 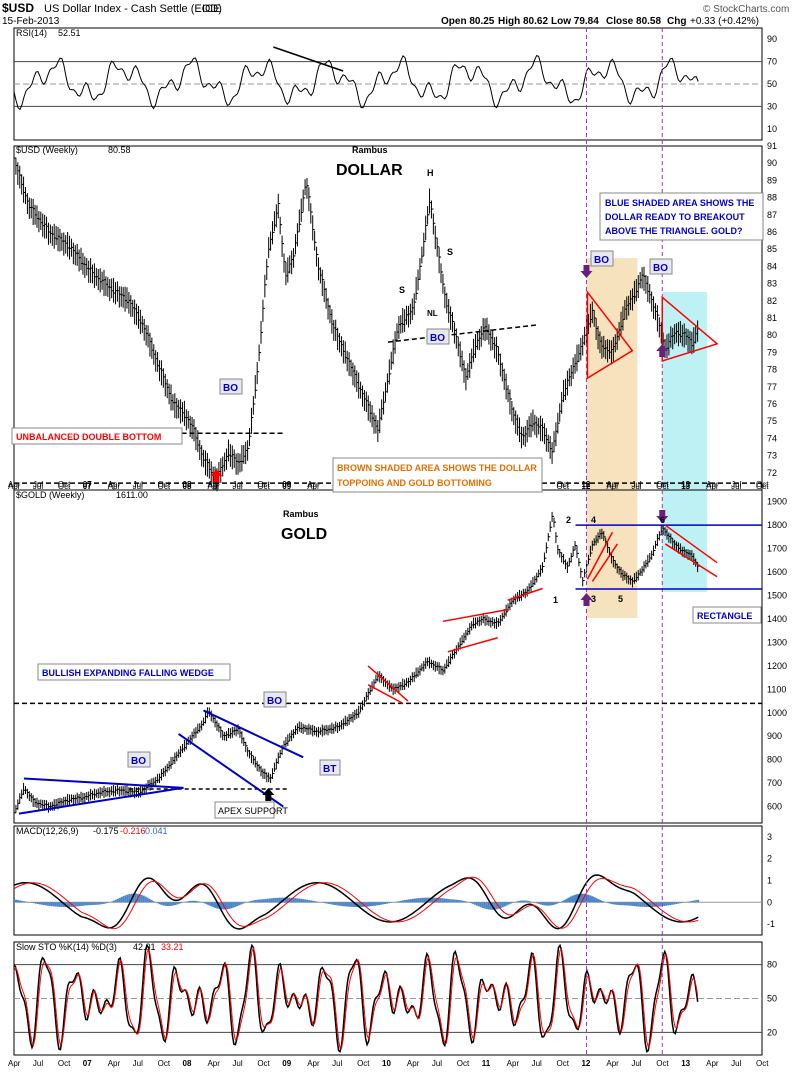 I want to click on y-tick-label: 1000, so click(x=777, y=713).